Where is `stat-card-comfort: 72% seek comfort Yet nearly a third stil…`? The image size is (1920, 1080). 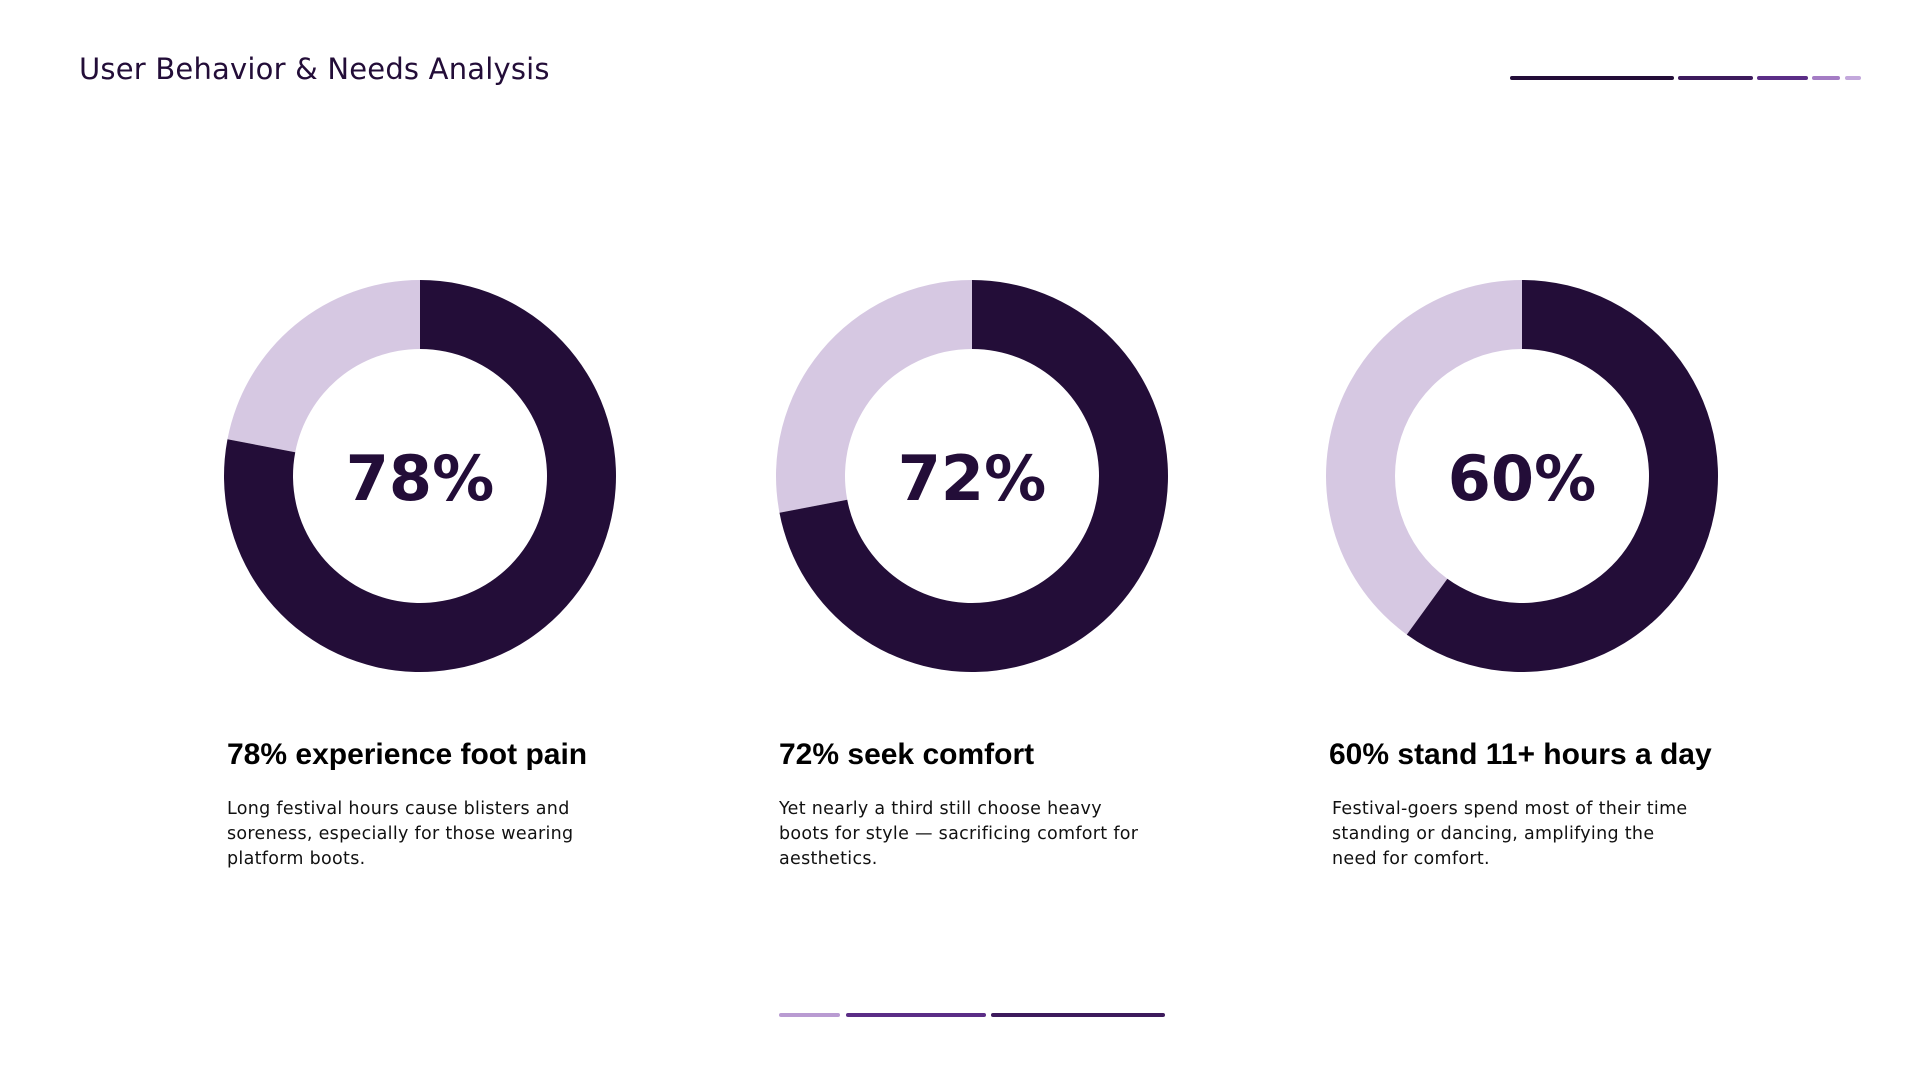 stat-card-comfort: 72% seek comfort Yet nearly a third stil… is located at coordinates (979, 804).